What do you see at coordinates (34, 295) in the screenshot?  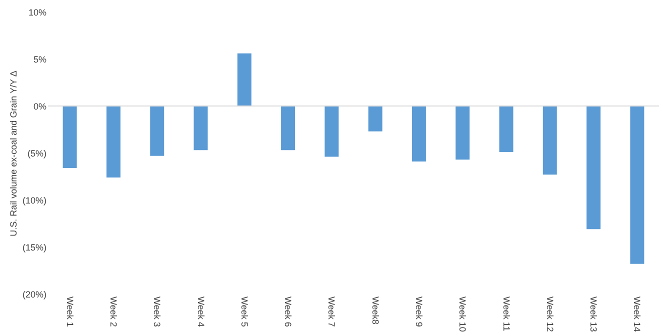 I see `y-tick-label: (20%)` at bounding box center [34, 295].